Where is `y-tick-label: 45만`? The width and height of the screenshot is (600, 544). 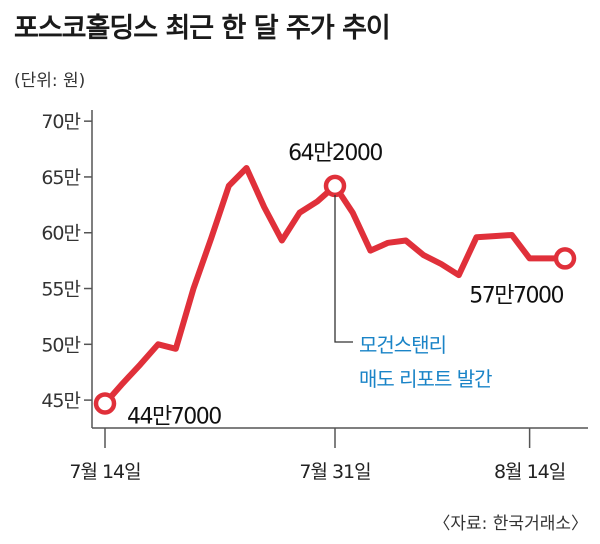 y-tick-label: 45만 is located at coordinates (60, 401).